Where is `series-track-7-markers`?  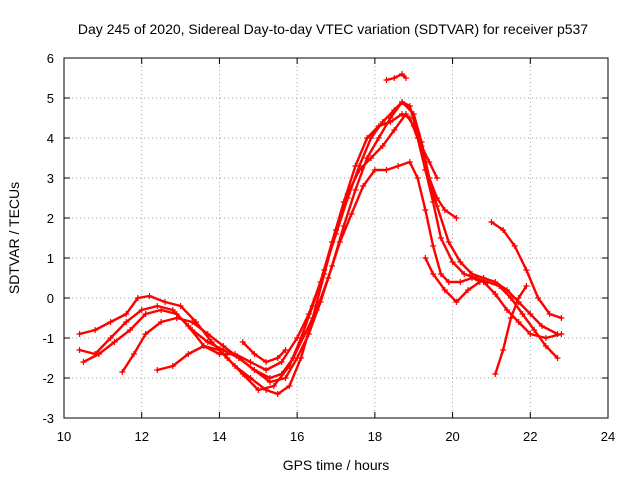
series-track-7-markers is located at coordinates (396, 77).